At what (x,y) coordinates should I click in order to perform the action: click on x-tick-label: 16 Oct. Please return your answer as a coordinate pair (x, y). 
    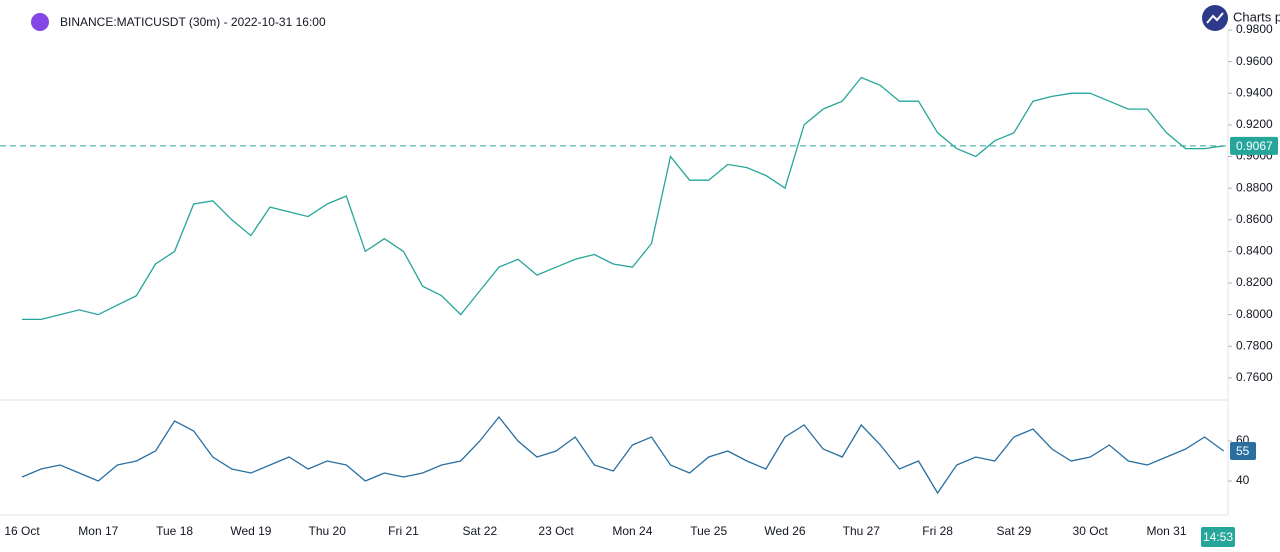
    Looking at the image, I should click on (22, 531).